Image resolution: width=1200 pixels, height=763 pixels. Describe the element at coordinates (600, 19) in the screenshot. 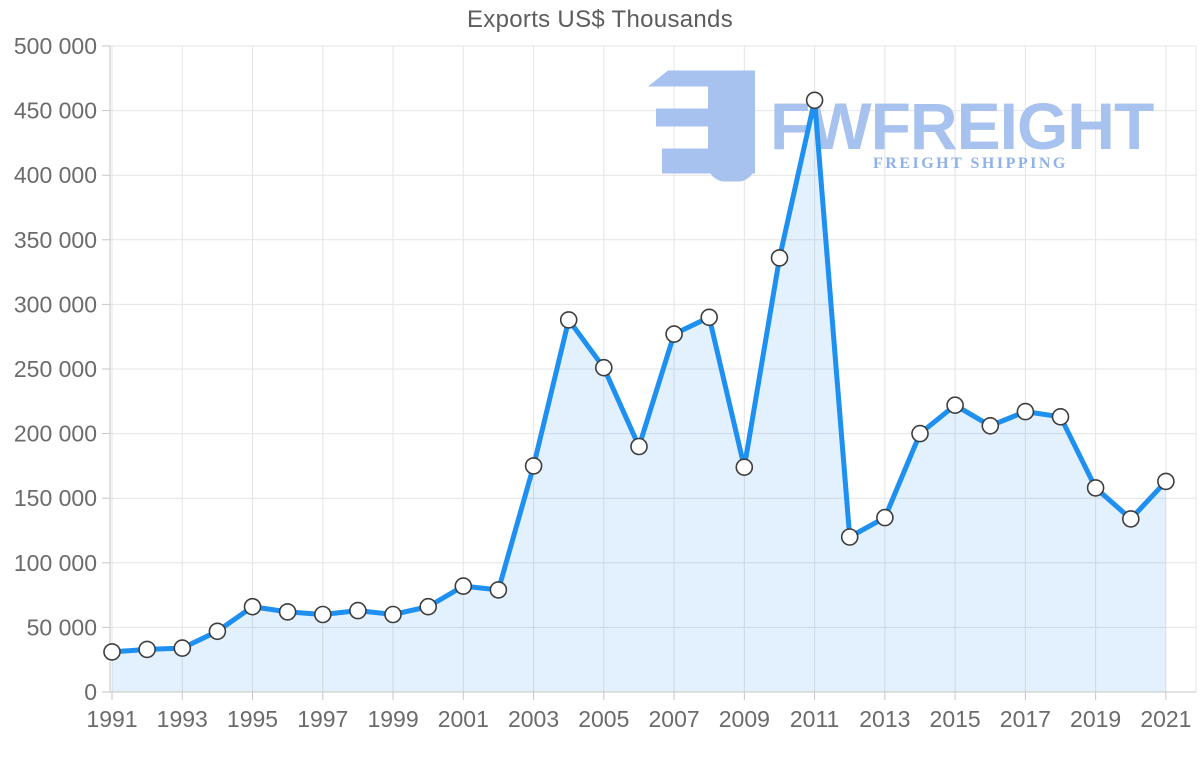

I see `chart-title: Exports US$ Thousands` at that location.